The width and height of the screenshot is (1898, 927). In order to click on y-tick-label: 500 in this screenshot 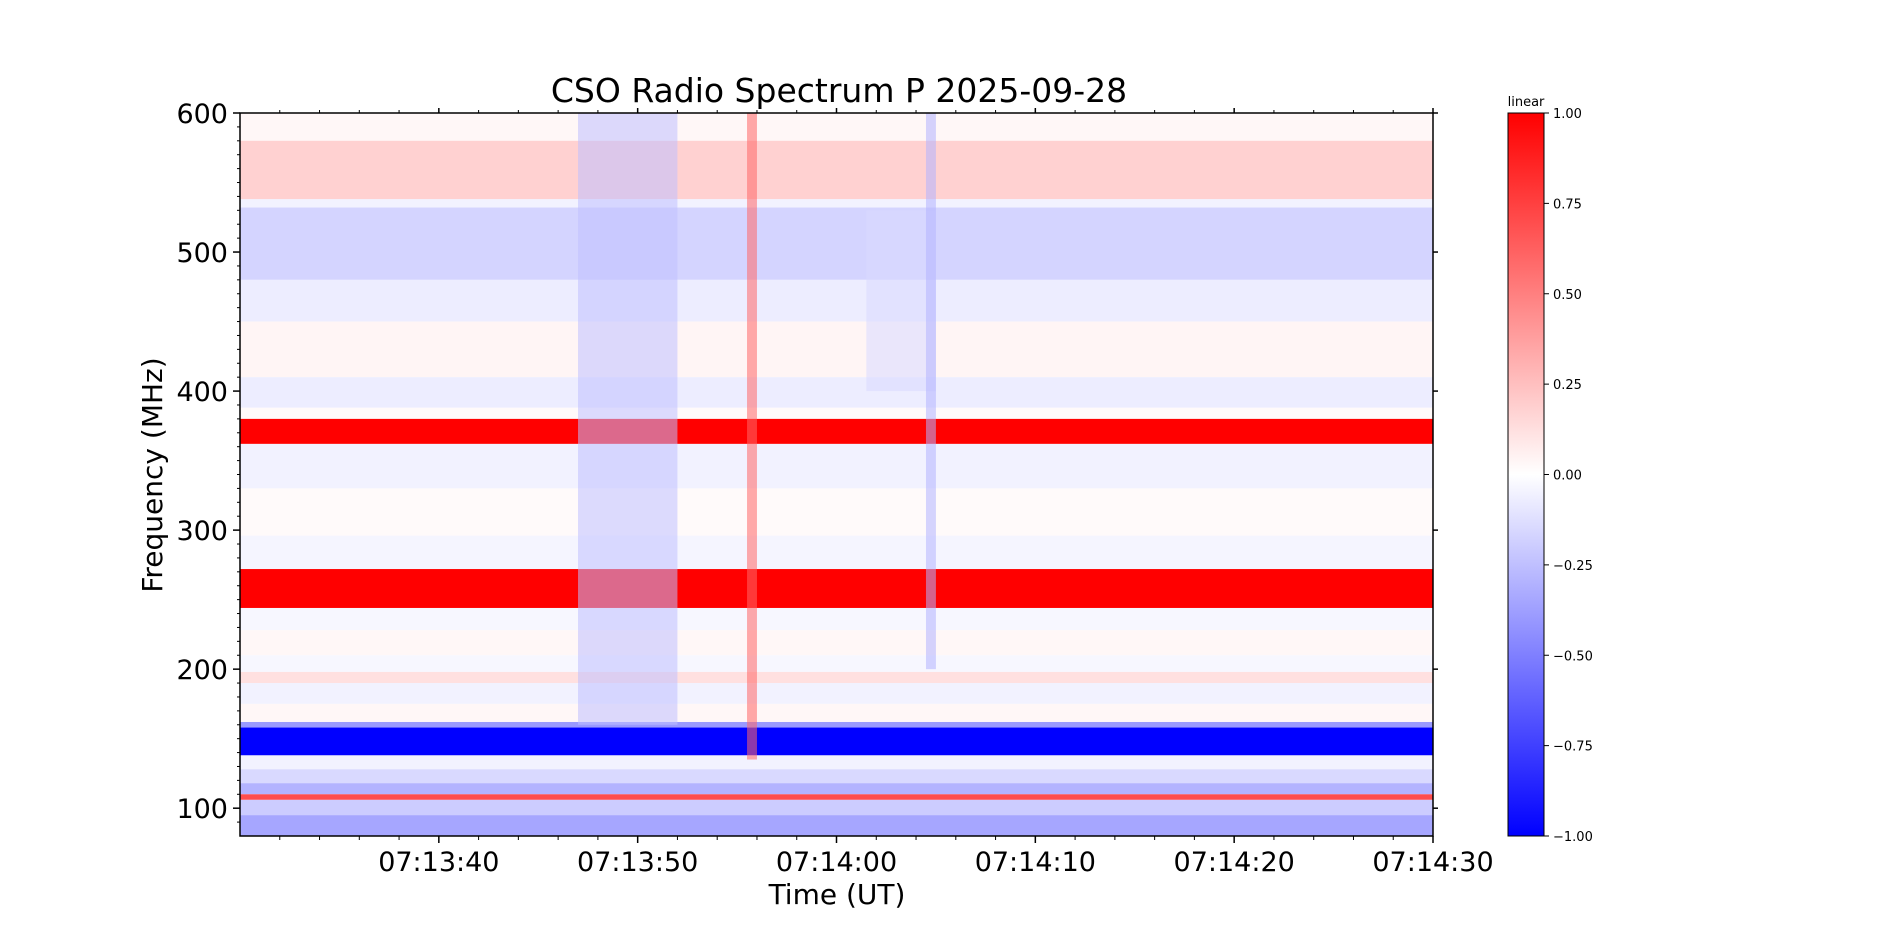, I will do `click(202, 253)`.